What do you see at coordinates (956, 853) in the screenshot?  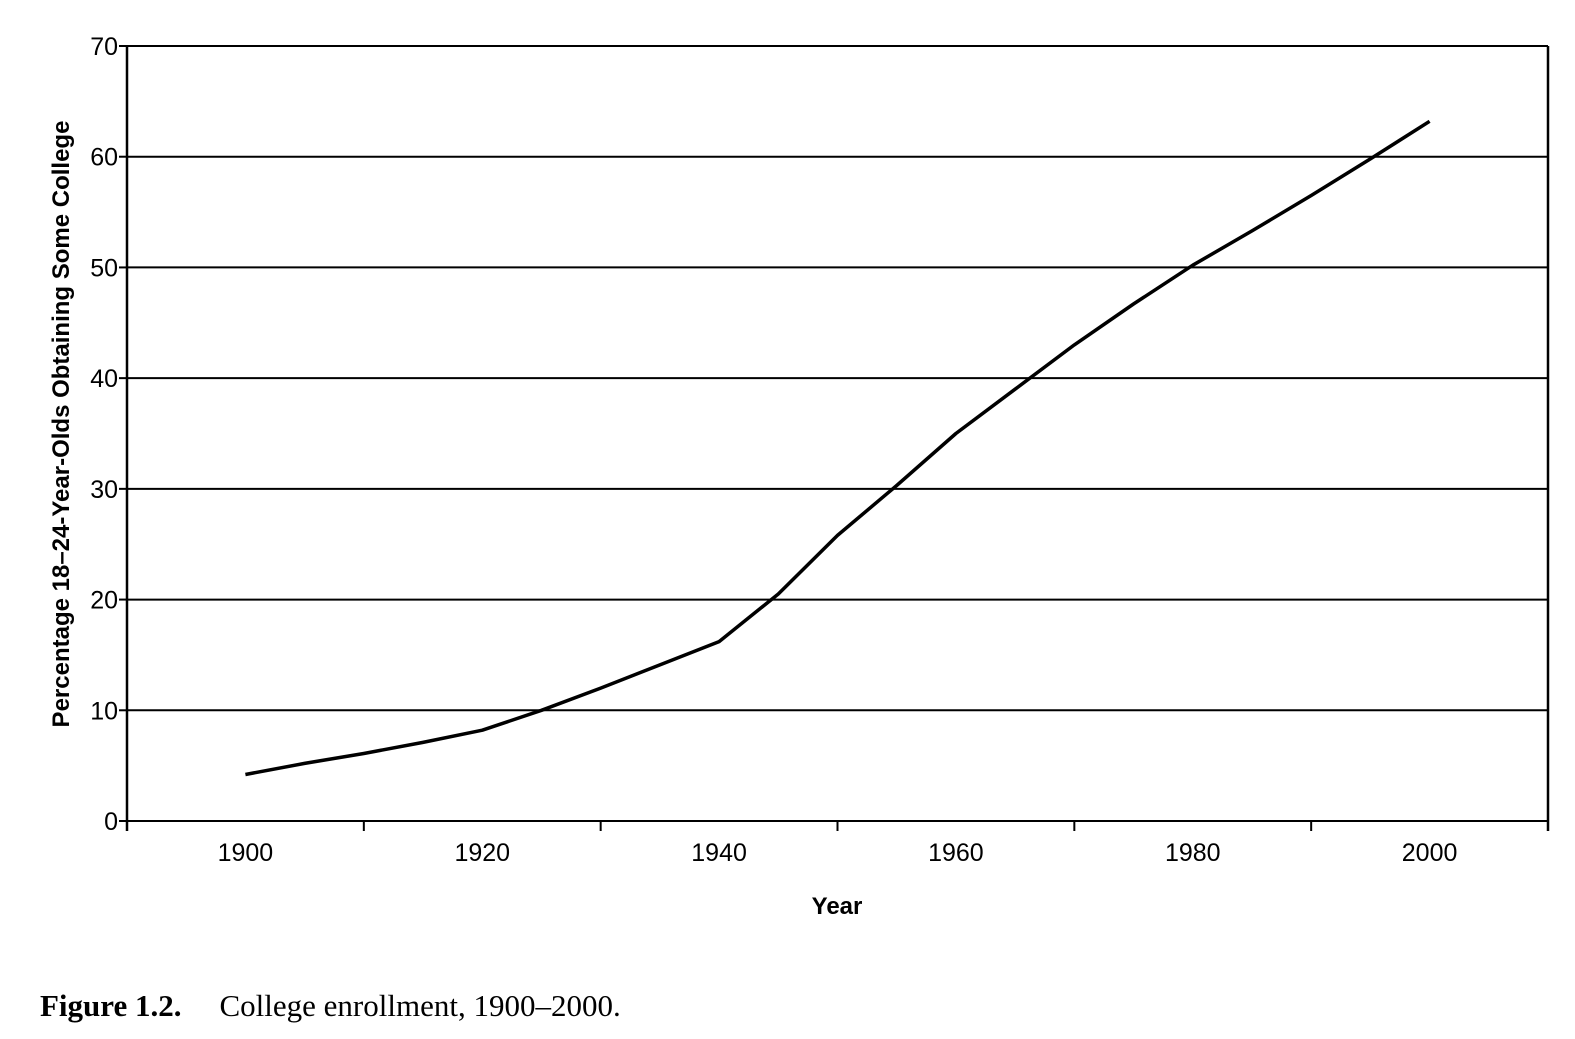 I see `x-tick-label: 1960` at bounding box center [956, 853].